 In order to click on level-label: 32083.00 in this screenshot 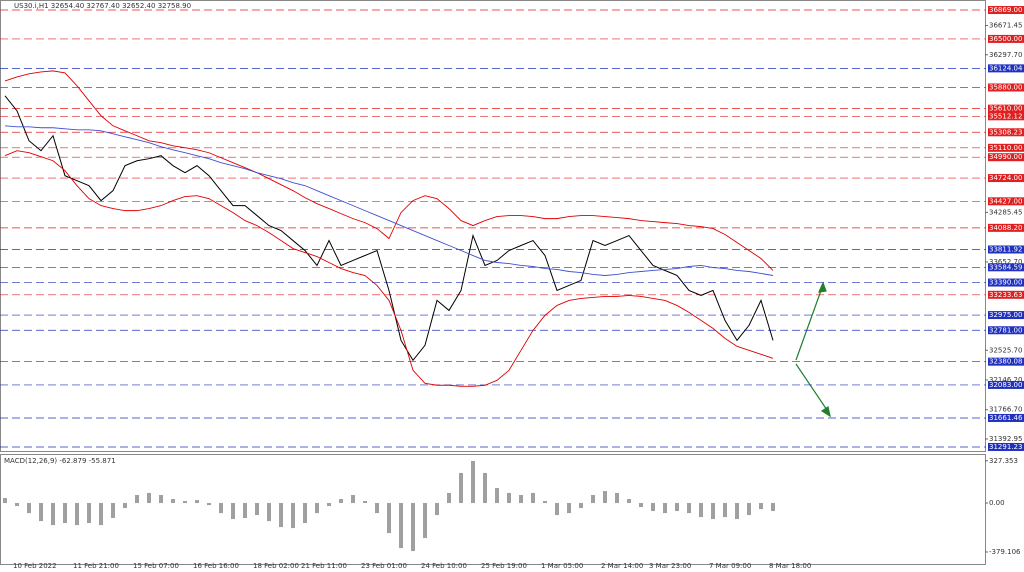, I will do `click(1005, 385)`.